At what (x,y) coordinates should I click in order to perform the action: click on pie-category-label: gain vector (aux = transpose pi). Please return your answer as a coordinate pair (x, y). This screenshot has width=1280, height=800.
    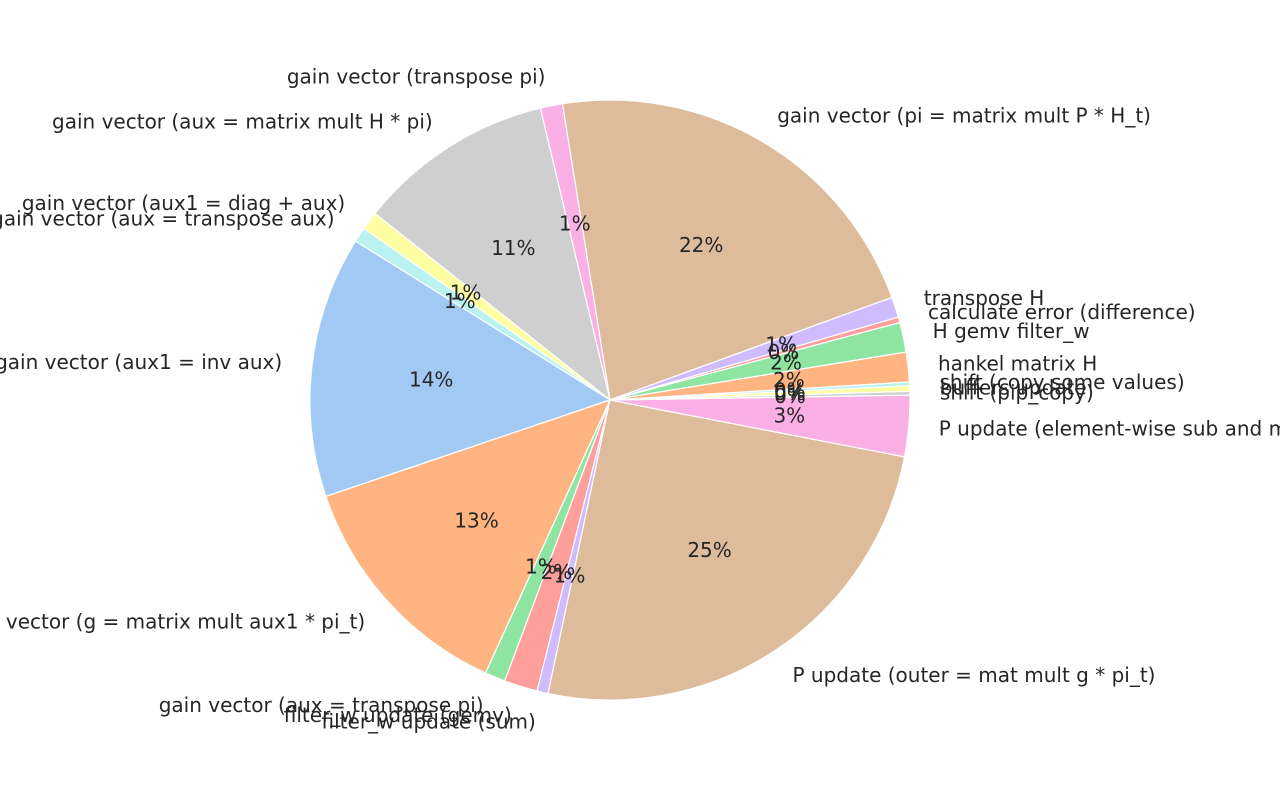
    Looking at the image, I should click on (321, 705).